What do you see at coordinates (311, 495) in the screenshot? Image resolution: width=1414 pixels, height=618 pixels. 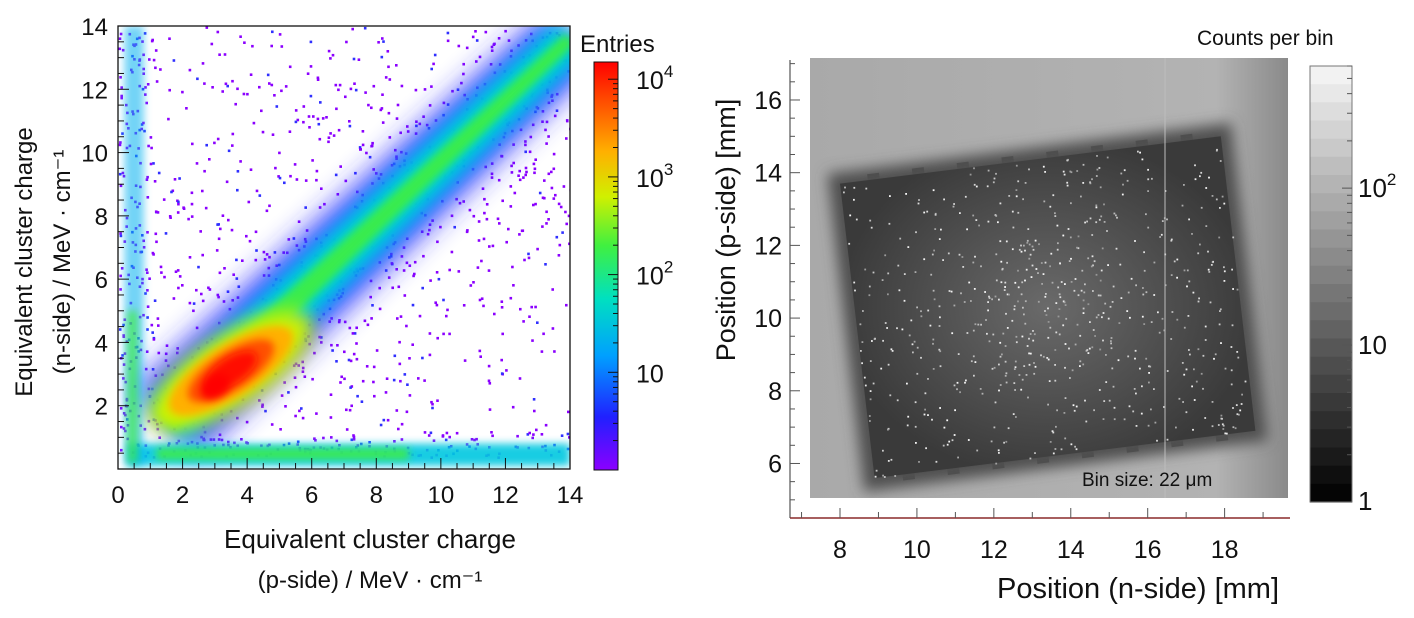 I see `left-x-tick-label: 6` at bounding box center [311, 495].